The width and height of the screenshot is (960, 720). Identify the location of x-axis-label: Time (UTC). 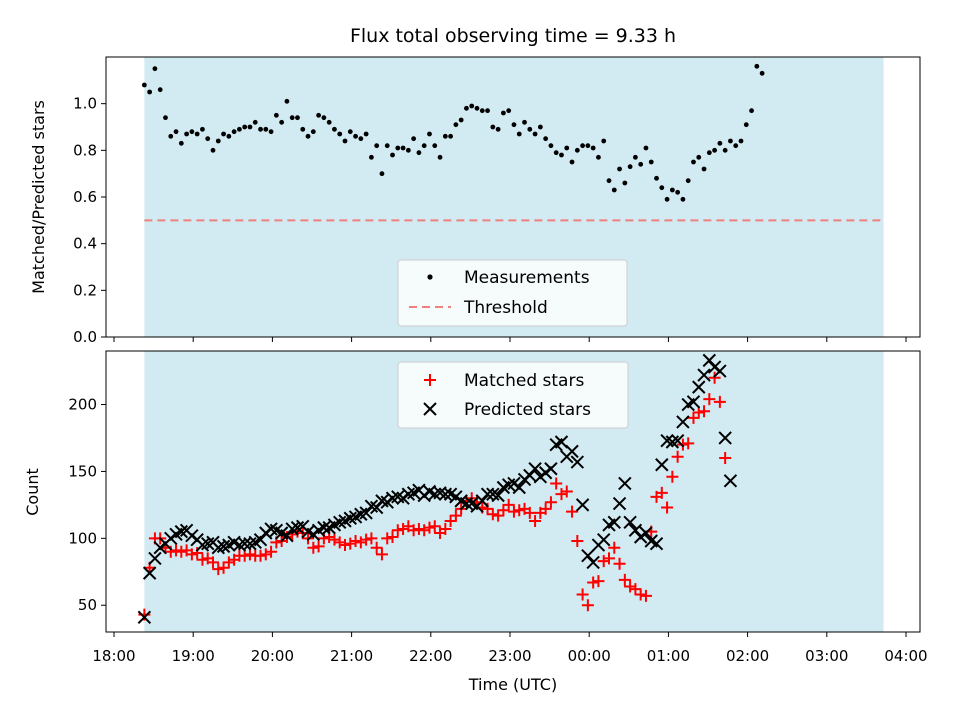
(512, 684).